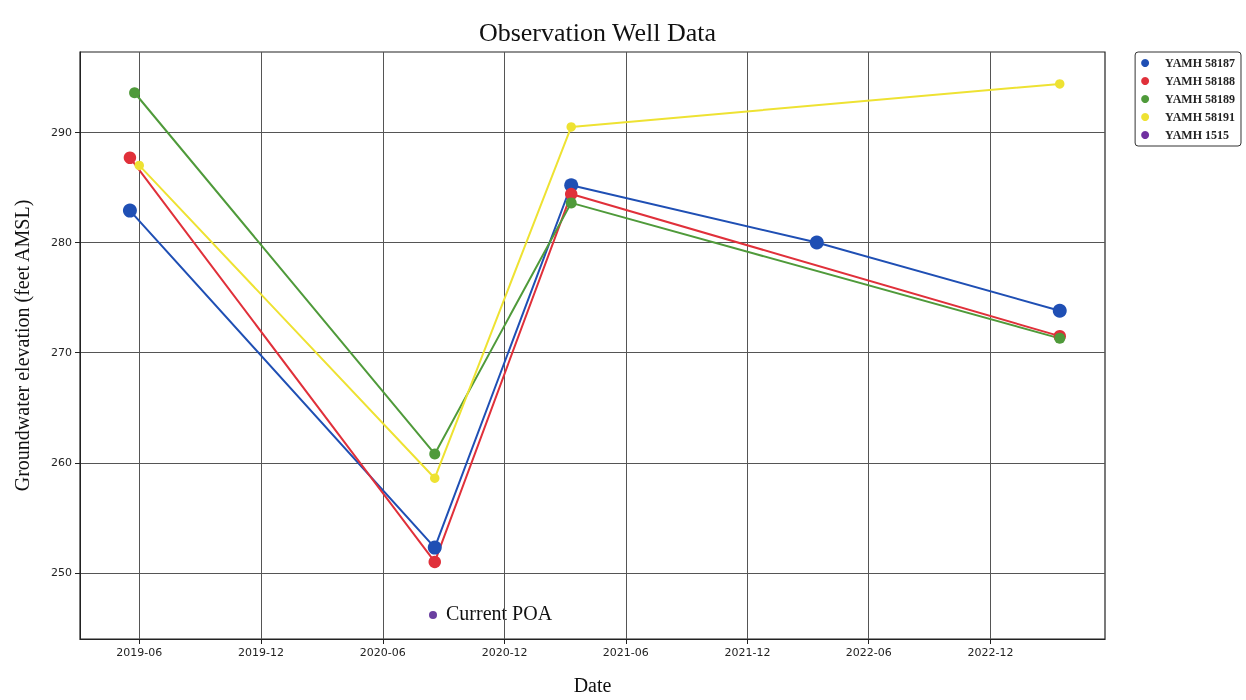  I want to click on legend-label: YAMH 58187, so click(1200, 63).